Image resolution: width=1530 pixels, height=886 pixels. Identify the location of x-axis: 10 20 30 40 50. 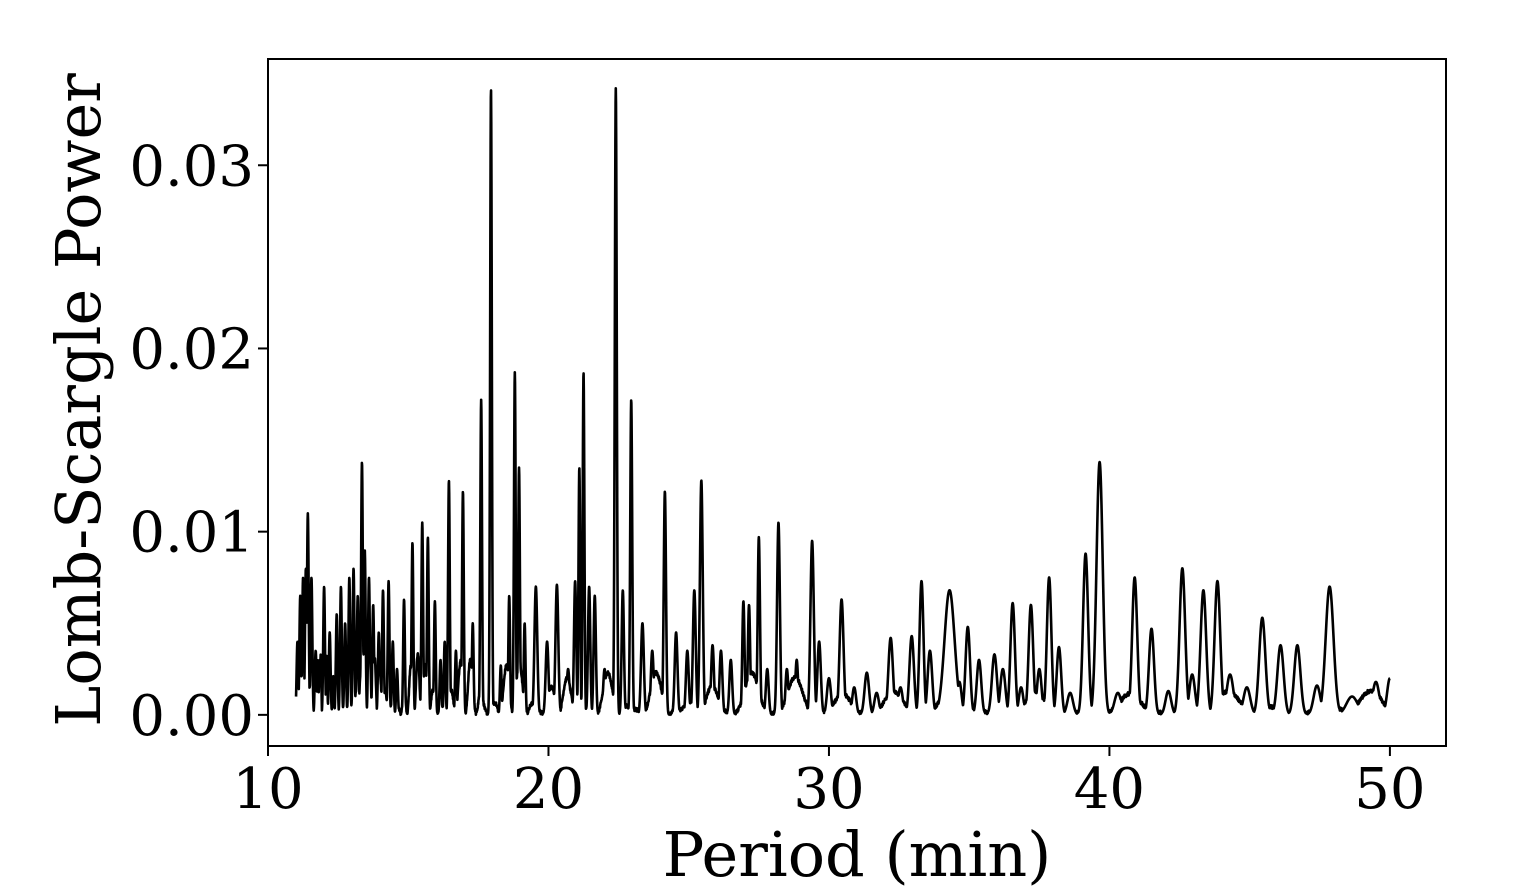
(829, 784).